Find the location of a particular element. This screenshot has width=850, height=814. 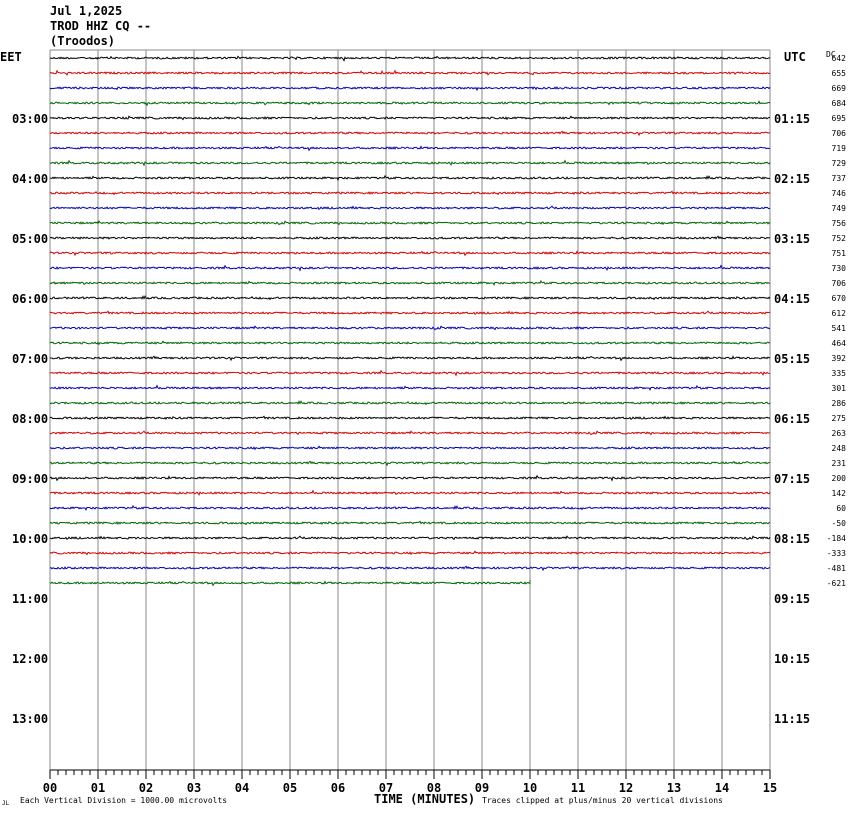

dc-offset-label: -333 is located at coordinates (836, 553).